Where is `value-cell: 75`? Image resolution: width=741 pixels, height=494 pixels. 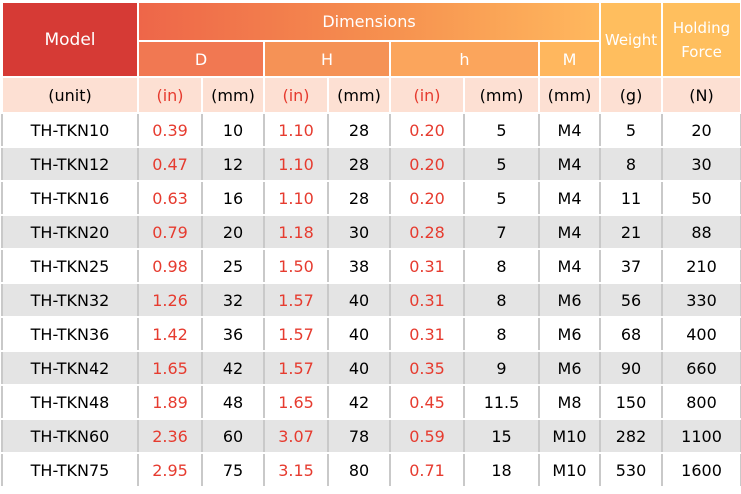
value-cell: 75 is located at coordinates (233, 470).